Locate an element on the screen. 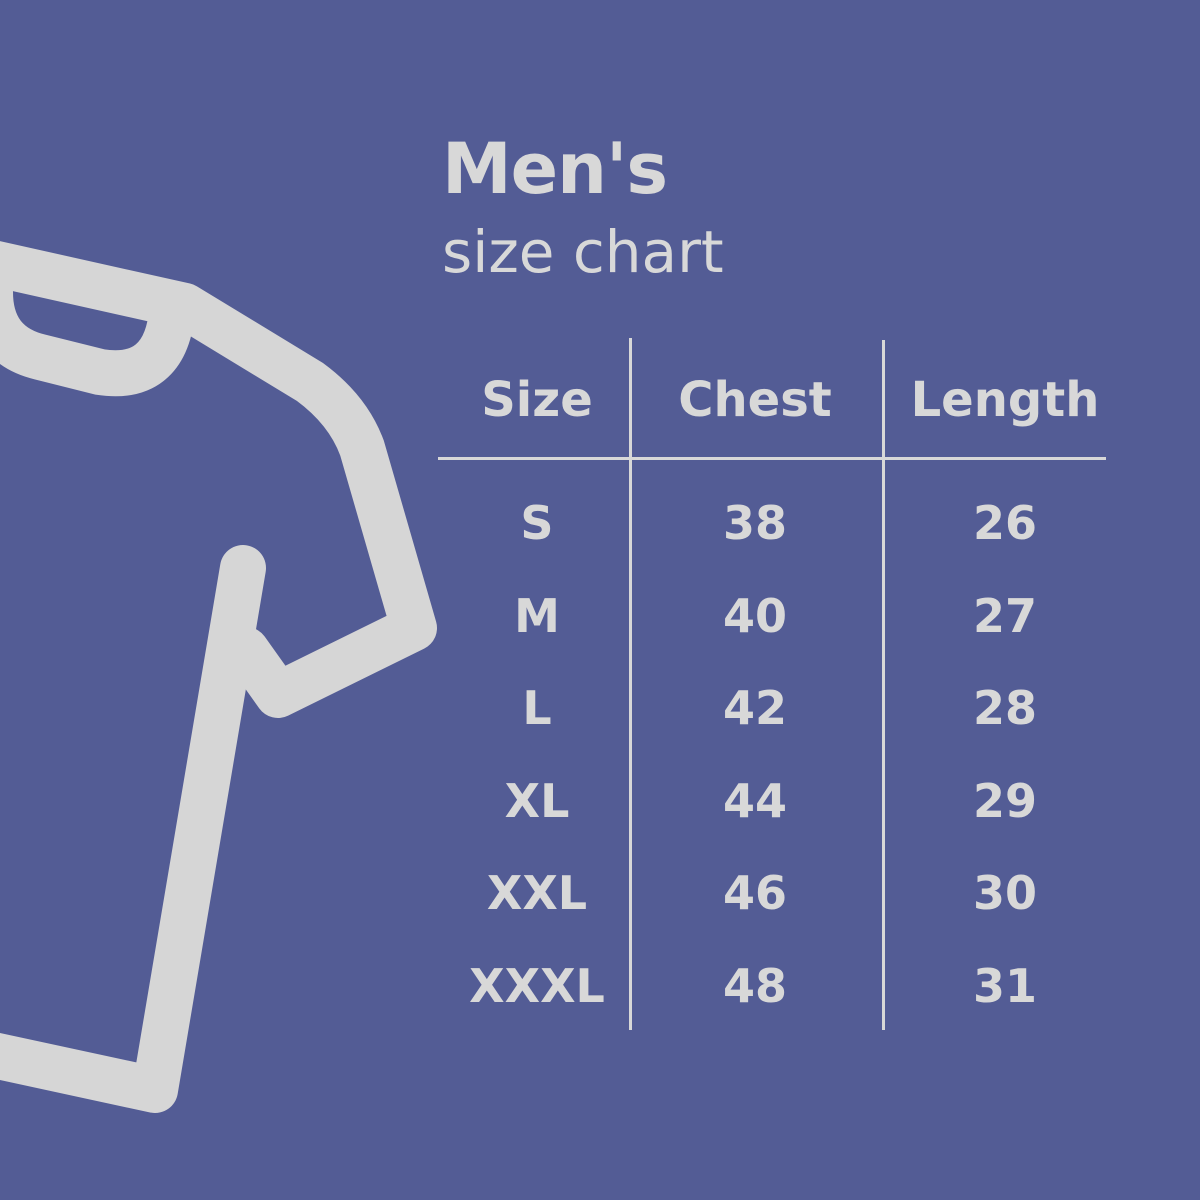 Image resolution: width=1200 pixels, height=1200 pixels. cell-size: XL is located at coordinates (537, 800).